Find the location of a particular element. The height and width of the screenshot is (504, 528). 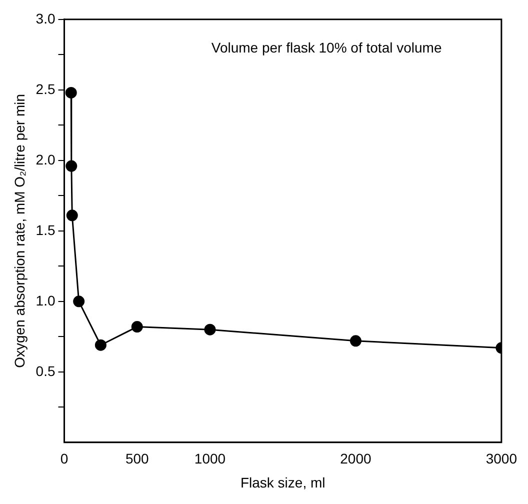

y-tick-label: 2.5 is located at coordinates (46, 88).